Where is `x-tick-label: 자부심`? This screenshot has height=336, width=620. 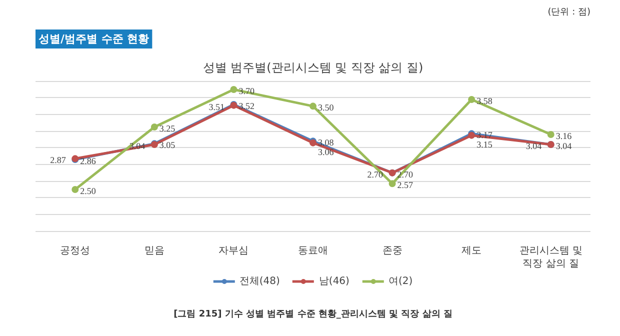 x-tick-label: 자부심 is located at coordinates (233, 251).